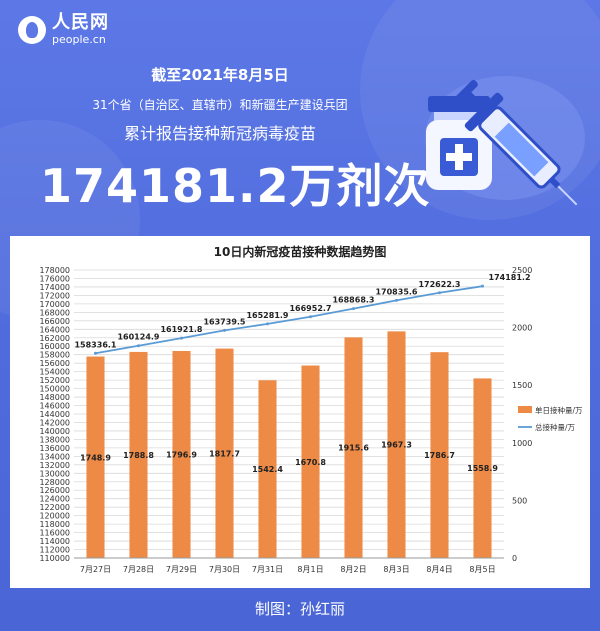  I want to click on left-axis-tick-label: 116000, so click(54, 533).